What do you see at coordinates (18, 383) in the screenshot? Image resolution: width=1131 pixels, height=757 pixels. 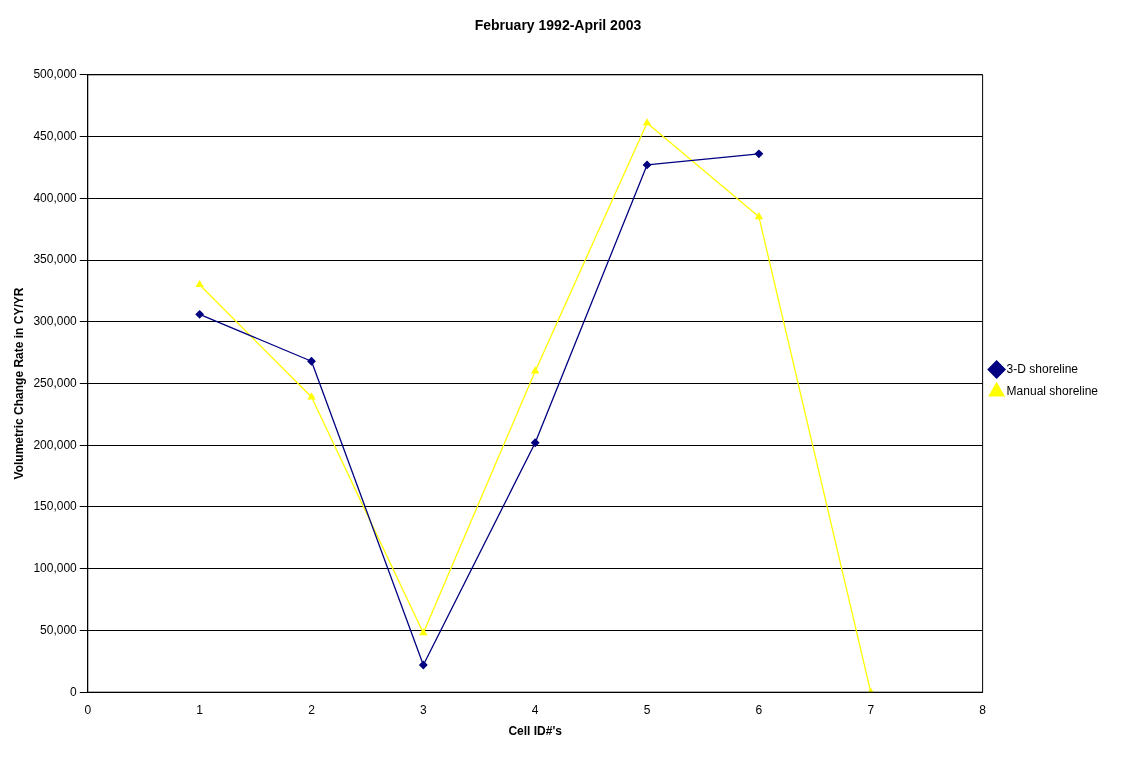 I see `y-axis-title: Volumetric Change Rate in CY/YR` at bounding box center [18, 383].